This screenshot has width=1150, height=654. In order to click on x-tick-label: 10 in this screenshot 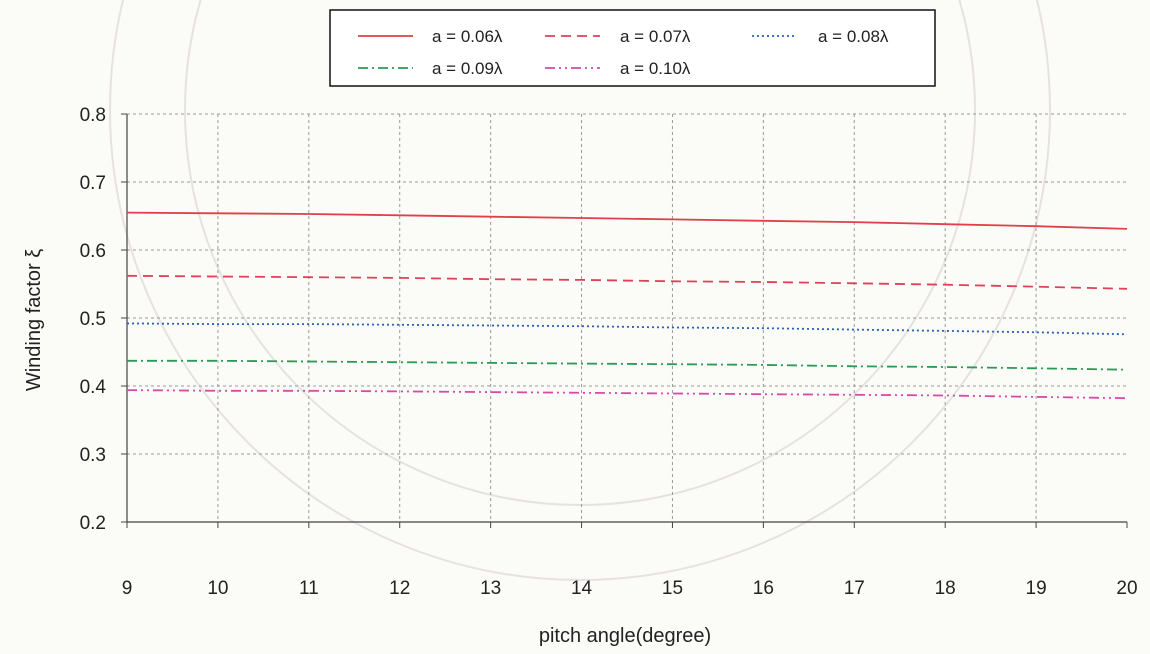, I will do `click(217, 588)`.